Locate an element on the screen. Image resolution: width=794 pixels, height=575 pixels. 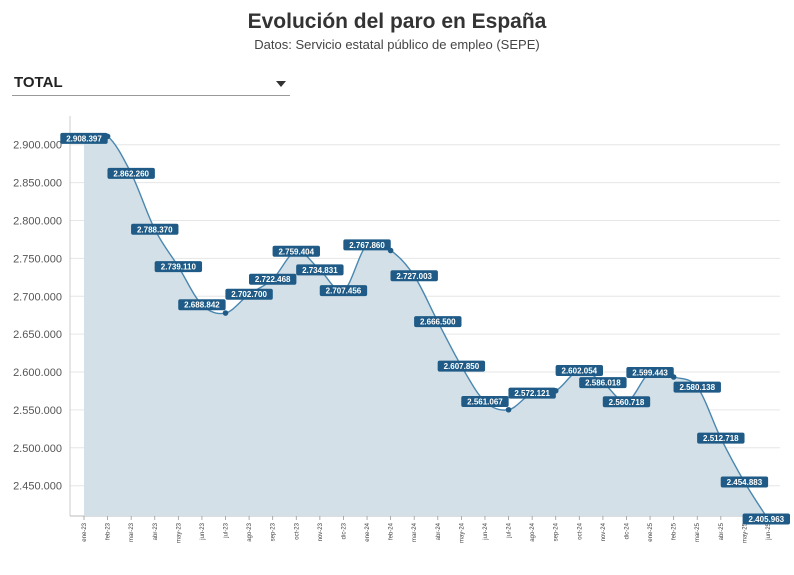
data-label: 2.908.397 is located at coordinates (84, 138).